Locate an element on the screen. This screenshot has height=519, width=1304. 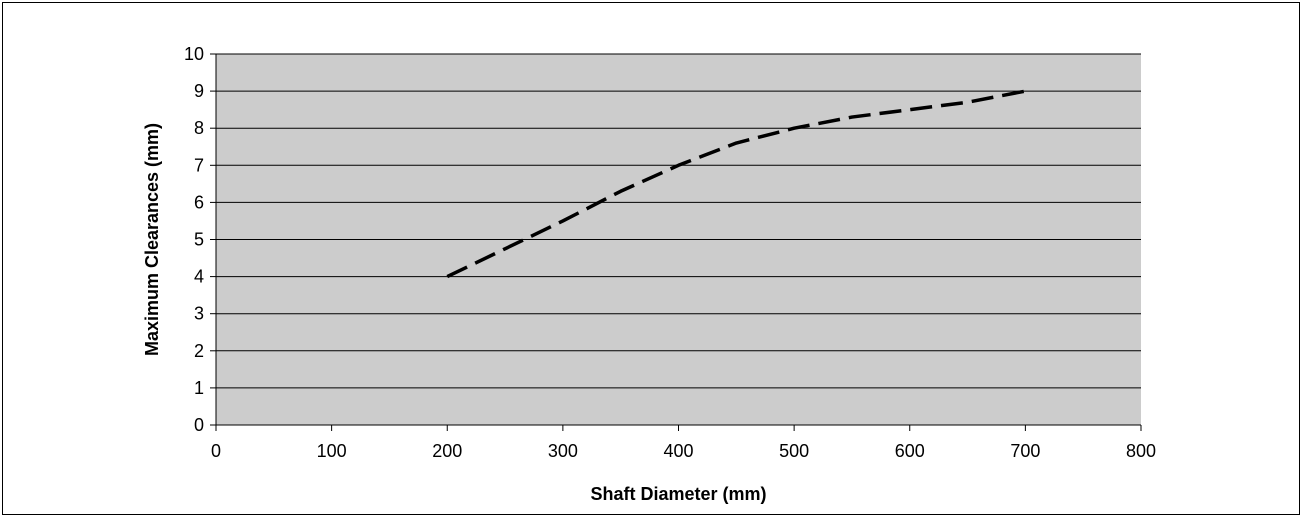
y-tick-label: 10 is located at coordinates (194, 54).